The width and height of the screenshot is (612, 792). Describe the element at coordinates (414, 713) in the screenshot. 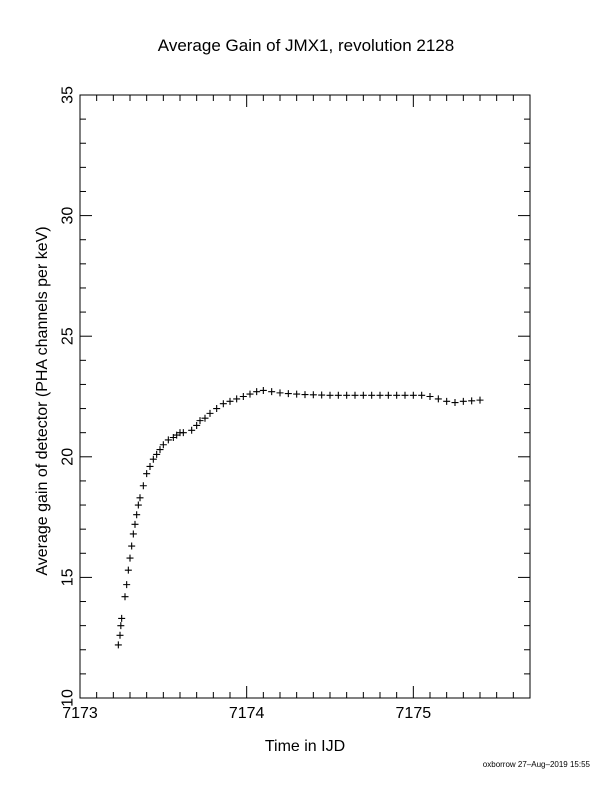

I see `x-tick-label: 7175` at that location.